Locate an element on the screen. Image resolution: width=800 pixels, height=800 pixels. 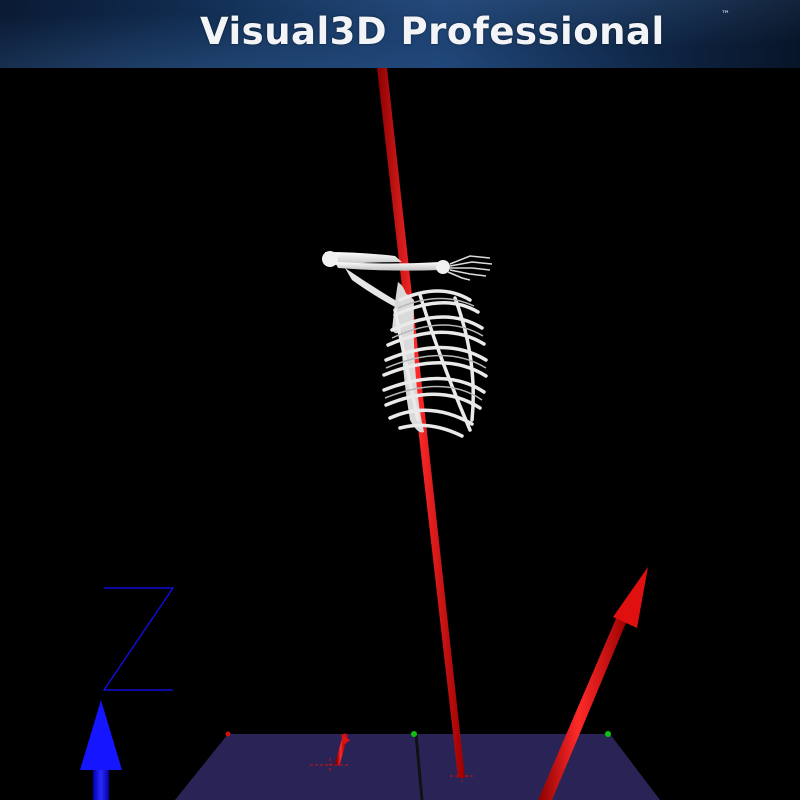
shoulder-joint is located at coordinates (330, 259).